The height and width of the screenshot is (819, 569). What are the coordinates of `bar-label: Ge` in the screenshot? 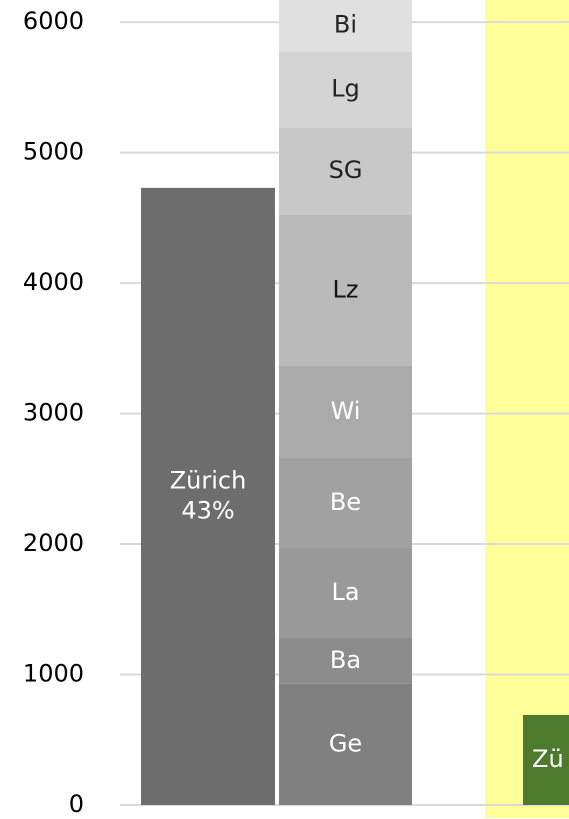 It's located at (345, 743).